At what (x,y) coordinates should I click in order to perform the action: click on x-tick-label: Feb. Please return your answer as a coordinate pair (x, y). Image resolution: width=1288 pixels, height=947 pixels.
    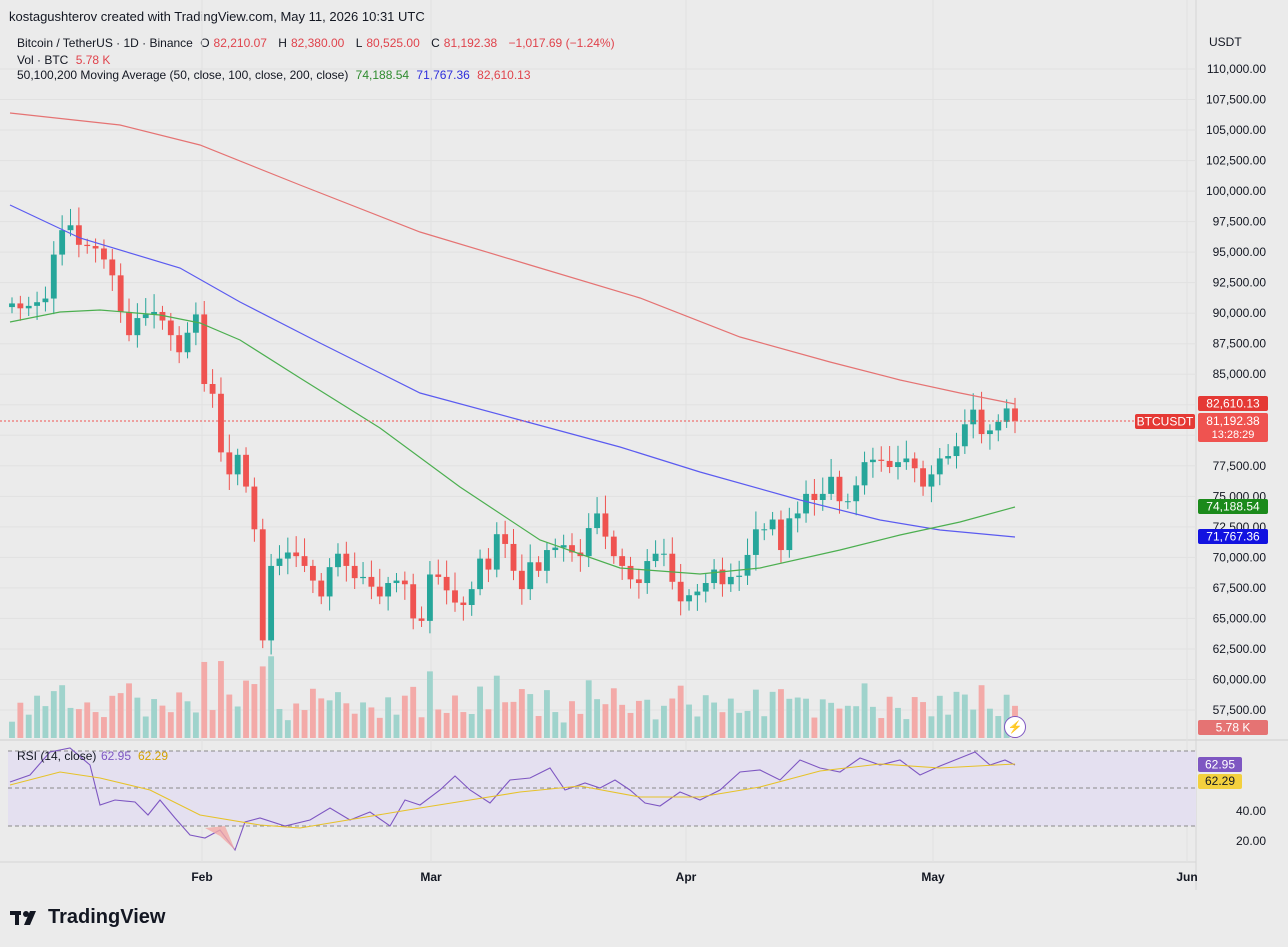
    Looking at the image, I should click on (201, 877).